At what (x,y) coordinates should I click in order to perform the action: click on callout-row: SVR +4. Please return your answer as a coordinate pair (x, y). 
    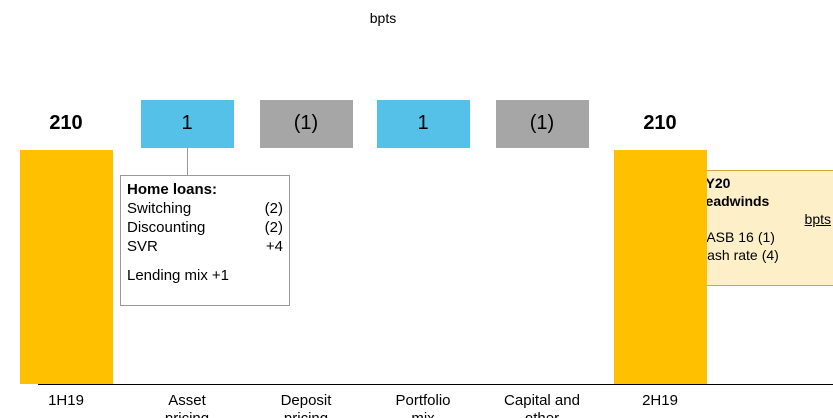
    Looking at the image, I should click on (205, 246).